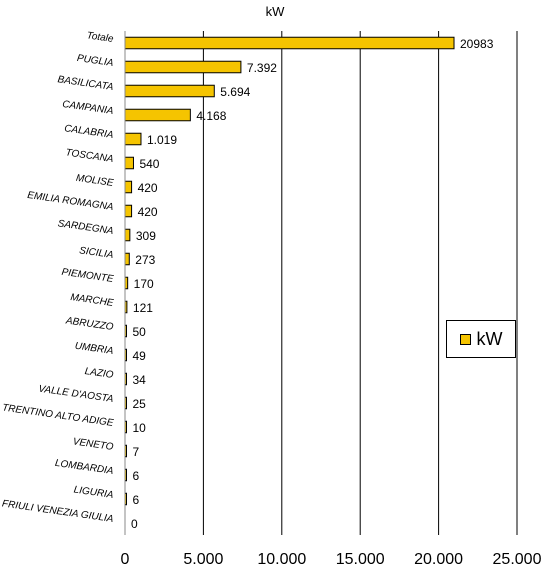 The height and width of the screenshot is (571, 550). Describe the element at coordinates (71, 201) in the screenshot. I see `category-label: EMILIA ROMAGNA` at that location.